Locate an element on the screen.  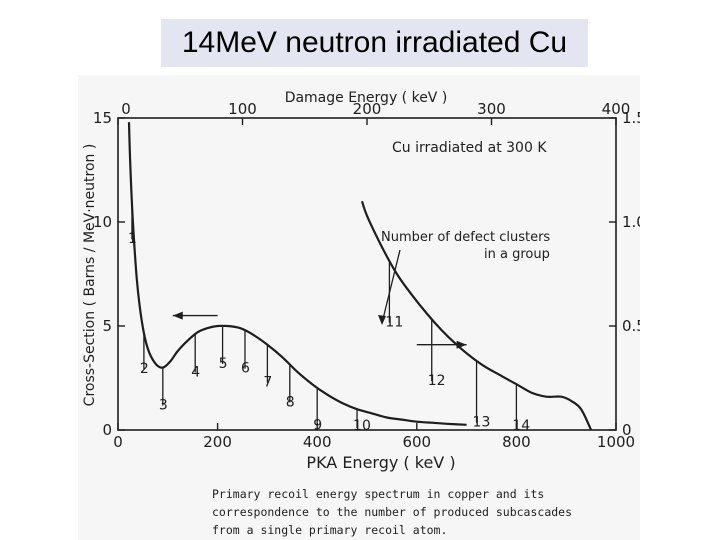
cluster-mark-label: 2 is located at coordinates (144, 369).